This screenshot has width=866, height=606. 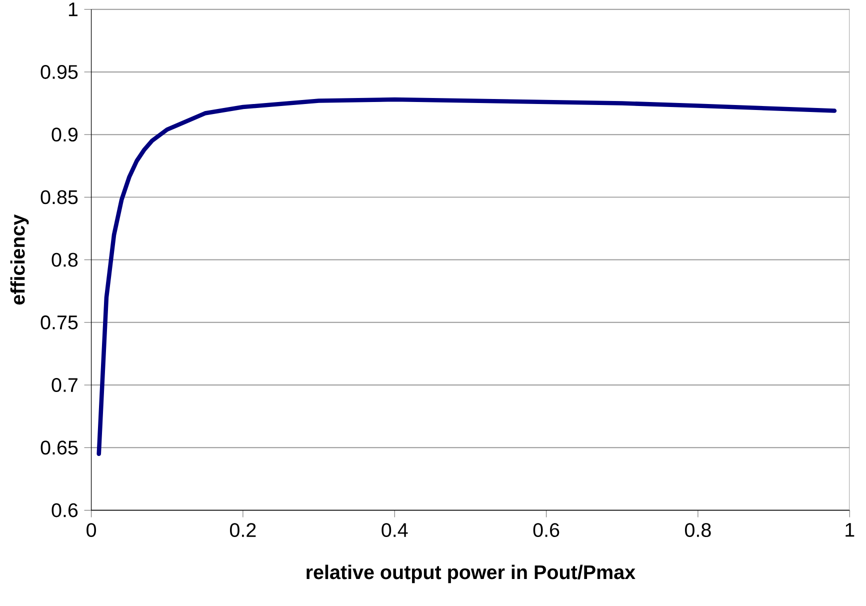 What do you see at coordinates (91, 529) in the screenshot?
I see `x-tick-label: 0` at bounding box center [91, 529].